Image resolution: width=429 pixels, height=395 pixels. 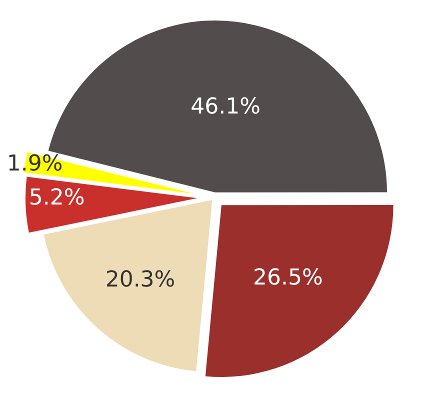 What do you see at coordinates (56, 198) in the screenshot?
I see `data-label: 5.2%` at bounding box center [56, 198].